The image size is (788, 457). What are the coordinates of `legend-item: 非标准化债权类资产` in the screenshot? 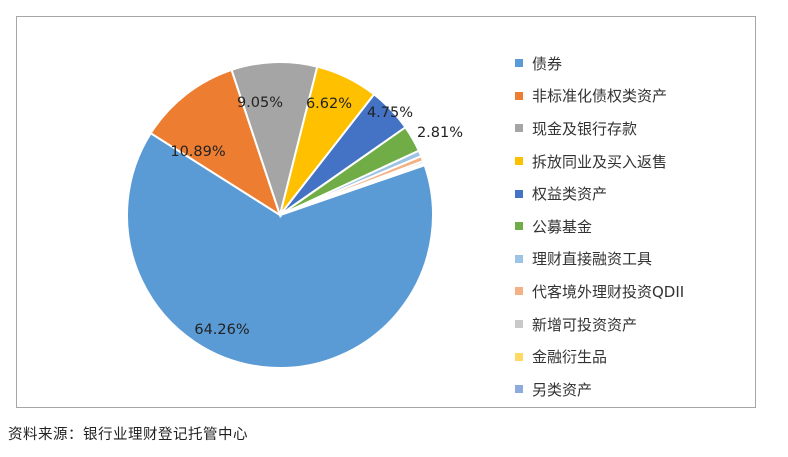 It's located at (599, 96).